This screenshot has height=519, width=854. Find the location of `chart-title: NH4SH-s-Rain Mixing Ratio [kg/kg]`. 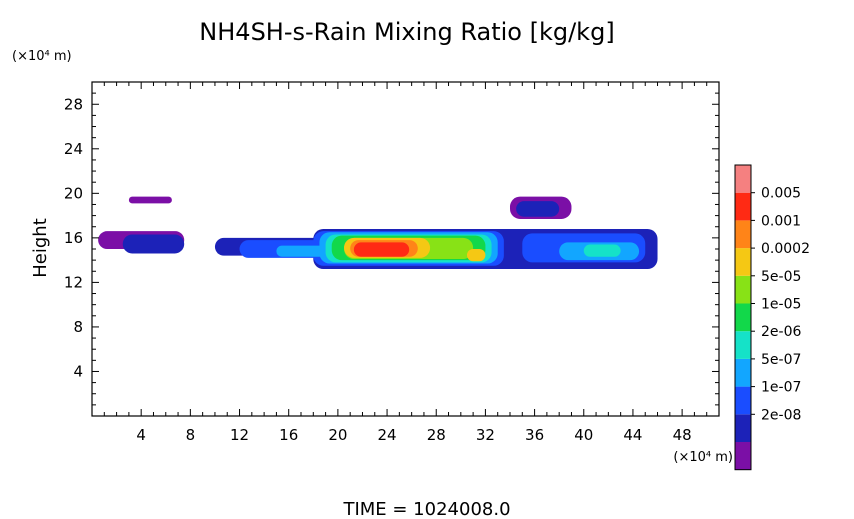

chart-title: NH4SH-s-Rain Mixing Ratio [kg/kg] is located at coordinates (406, 32).